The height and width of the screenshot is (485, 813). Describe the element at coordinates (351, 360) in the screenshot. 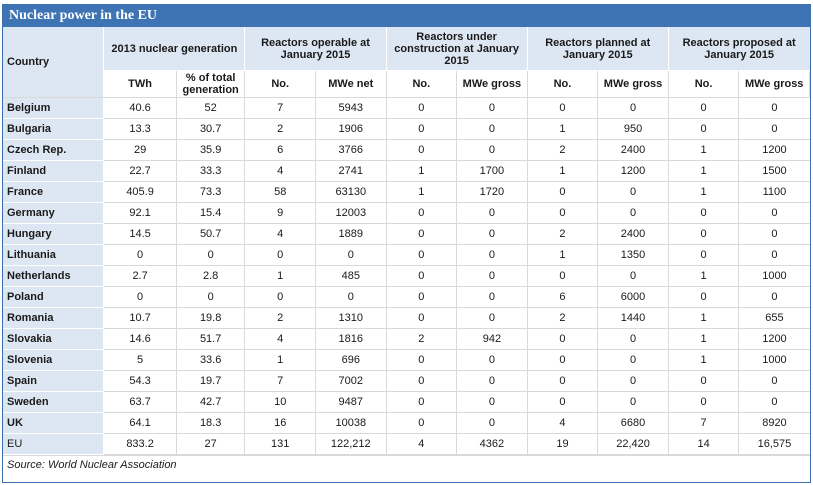

I see `value-cell: 696` at that location.